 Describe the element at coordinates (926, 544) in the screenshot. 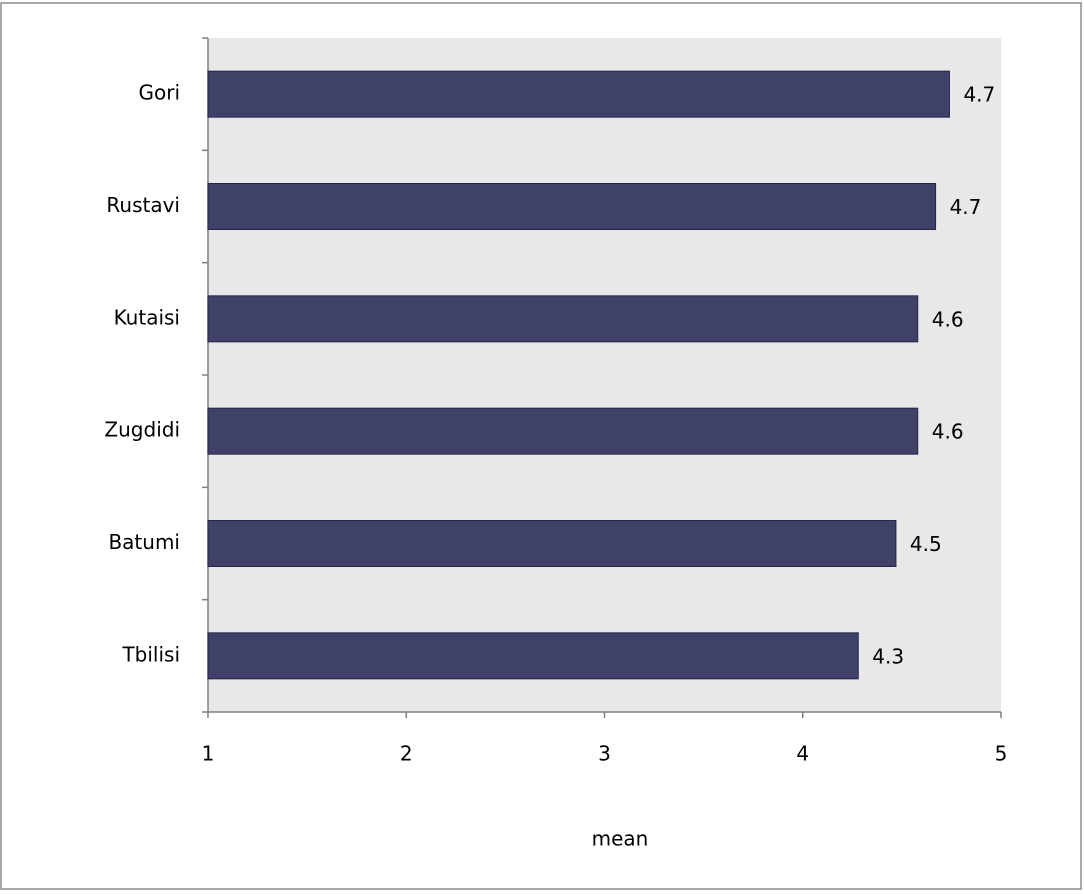

I see `value-label: 4.5` at that location.